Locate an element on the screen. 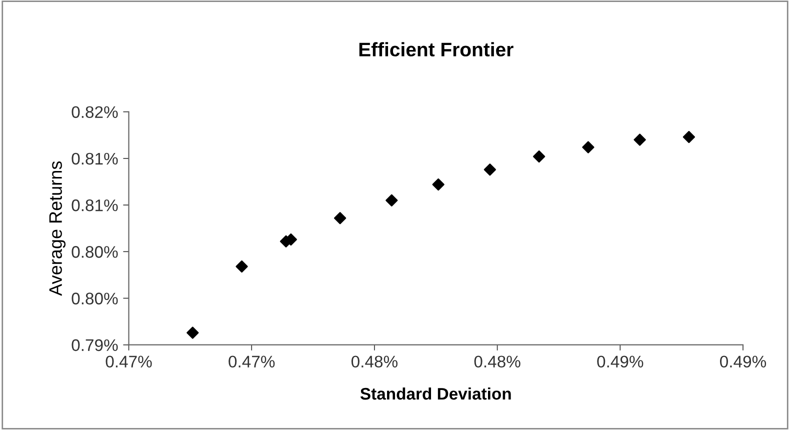  y-axis-title: Average Returns is located at coordinates (57, 228).